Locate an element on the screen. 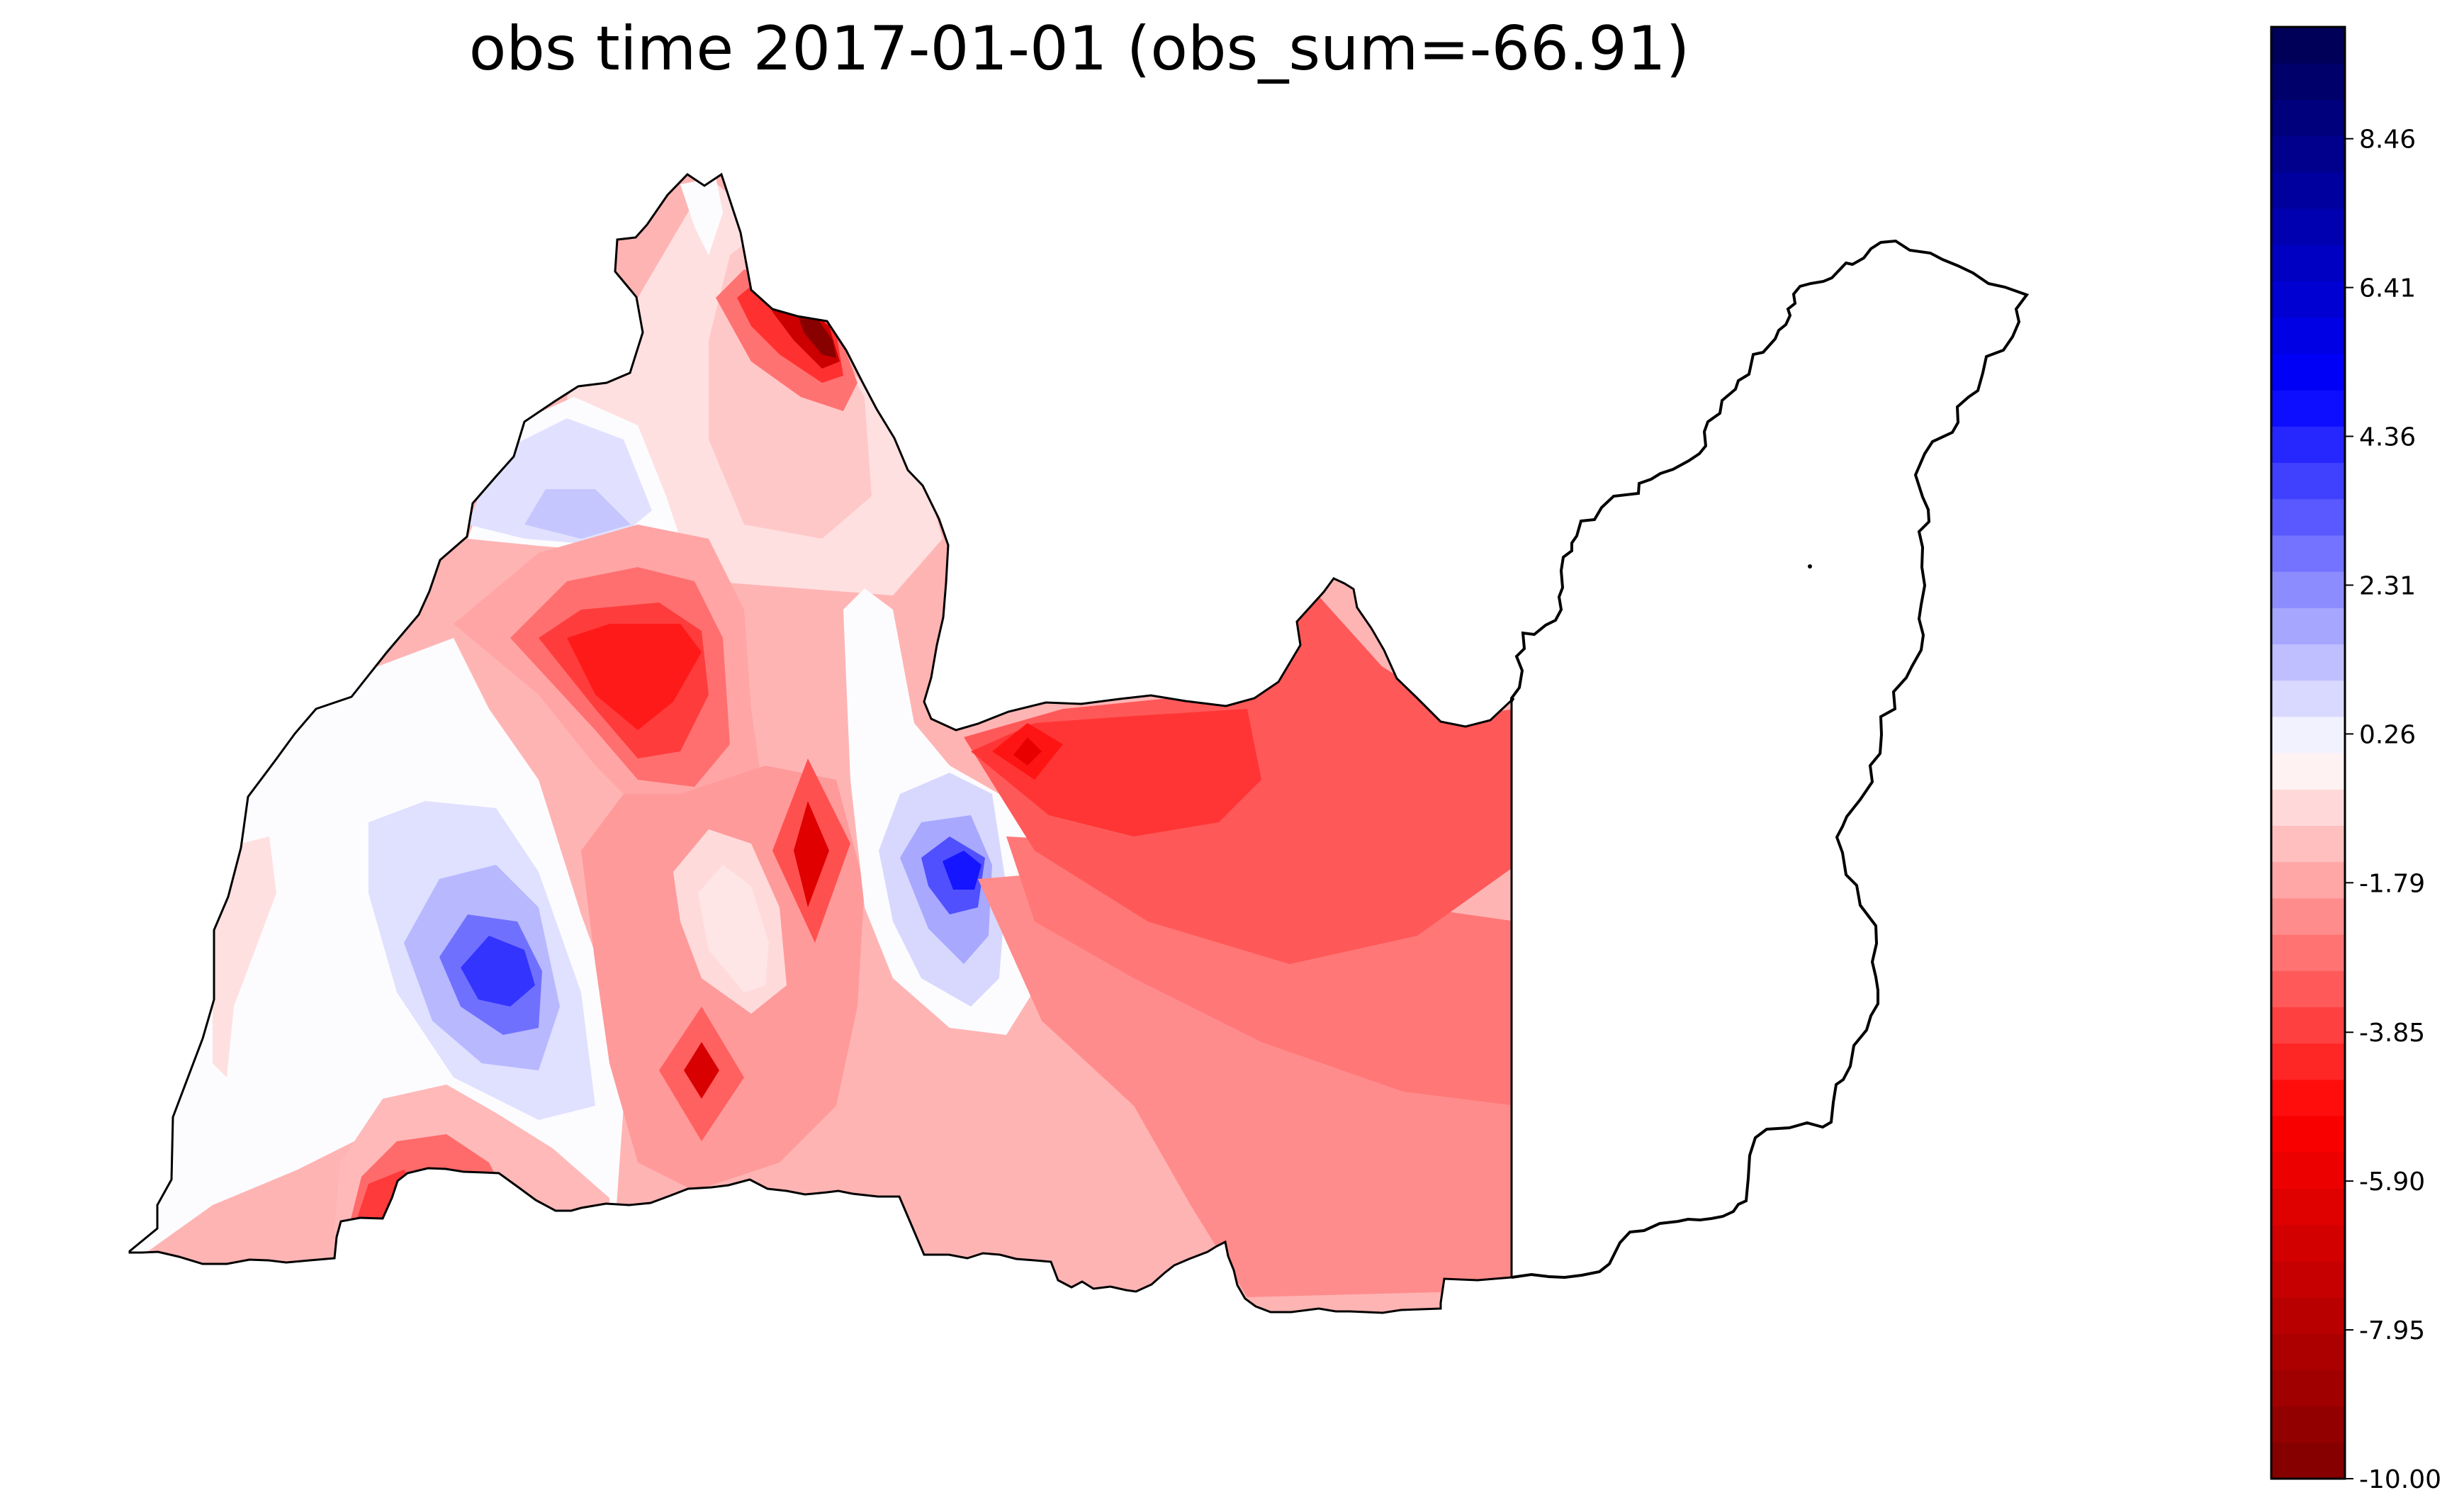 The image size is (2464, 1512). contour-white-north is located at coordinates (701, 216).